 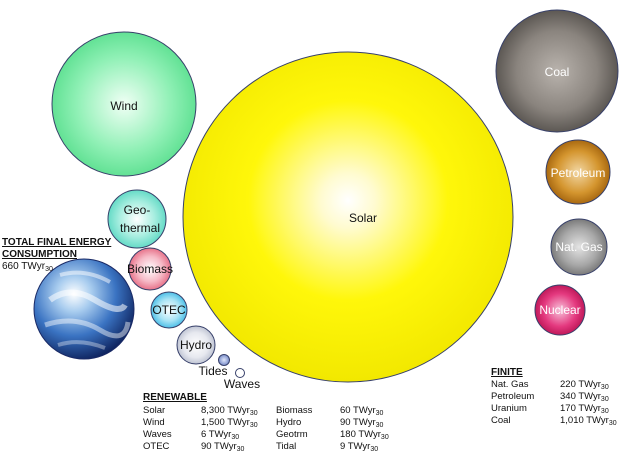 I want to click on bubble-hydro: Hydro, so click(x=196, y=345).